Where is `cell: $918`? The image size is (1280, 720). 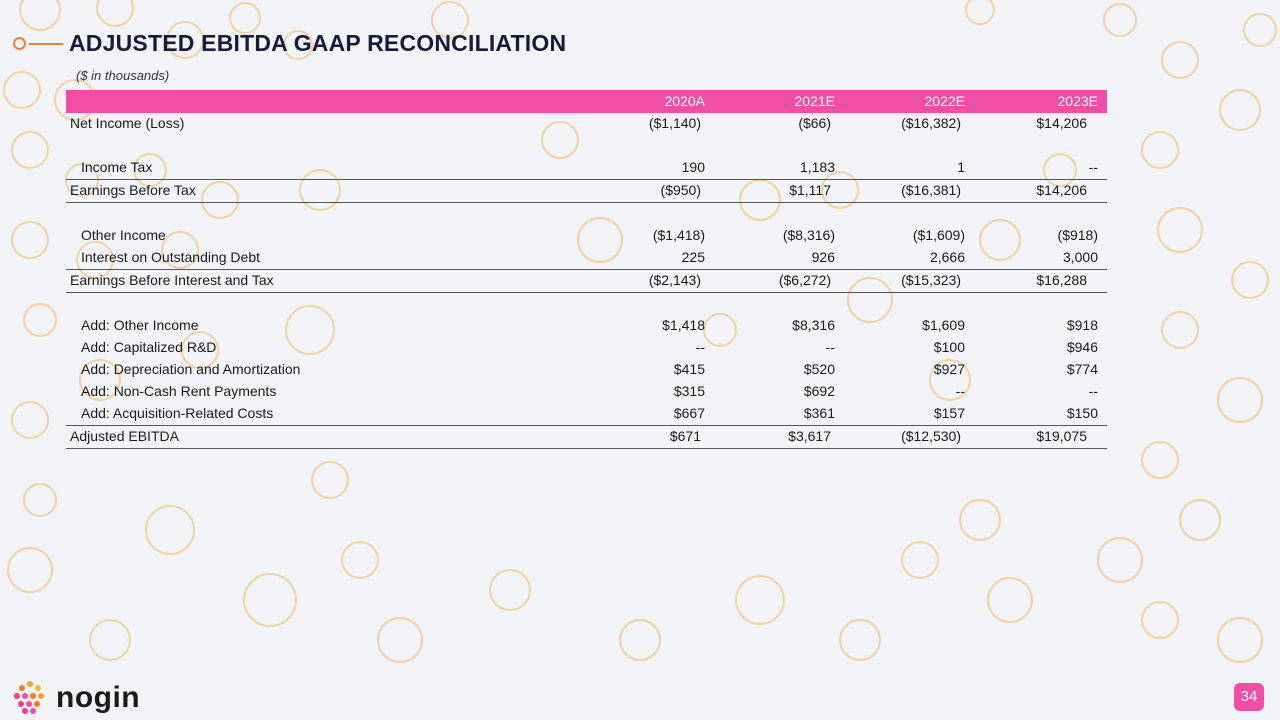 cell: $918 is located at coordinates (1082, 325).